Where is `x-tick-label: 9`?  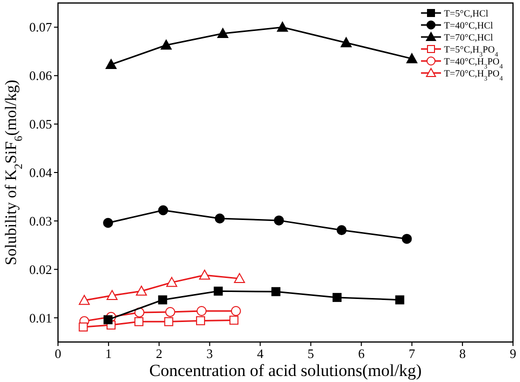
x-tick-label: 9 is located at coordinates (513, 353).